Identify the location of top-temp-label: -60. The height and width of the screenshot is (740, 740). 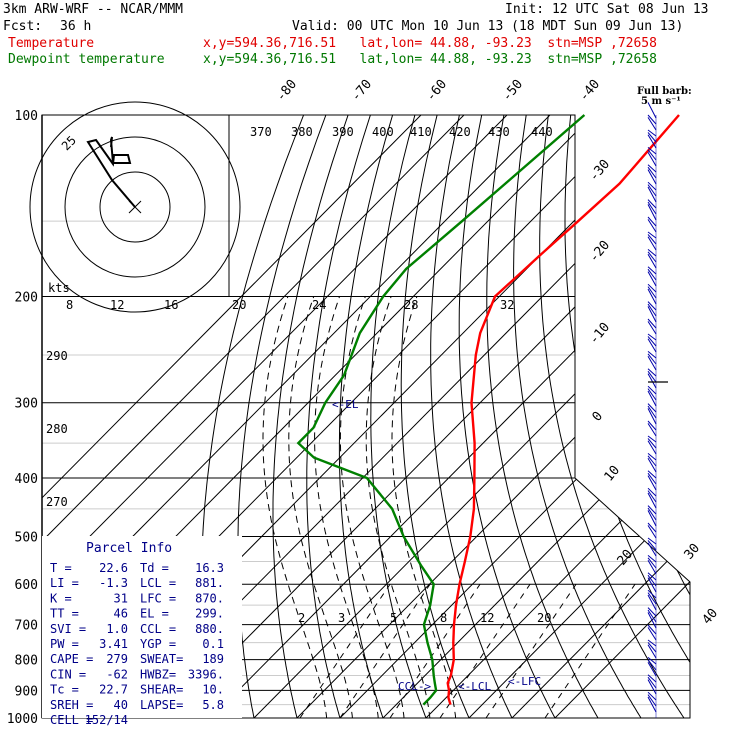
(437, 91).